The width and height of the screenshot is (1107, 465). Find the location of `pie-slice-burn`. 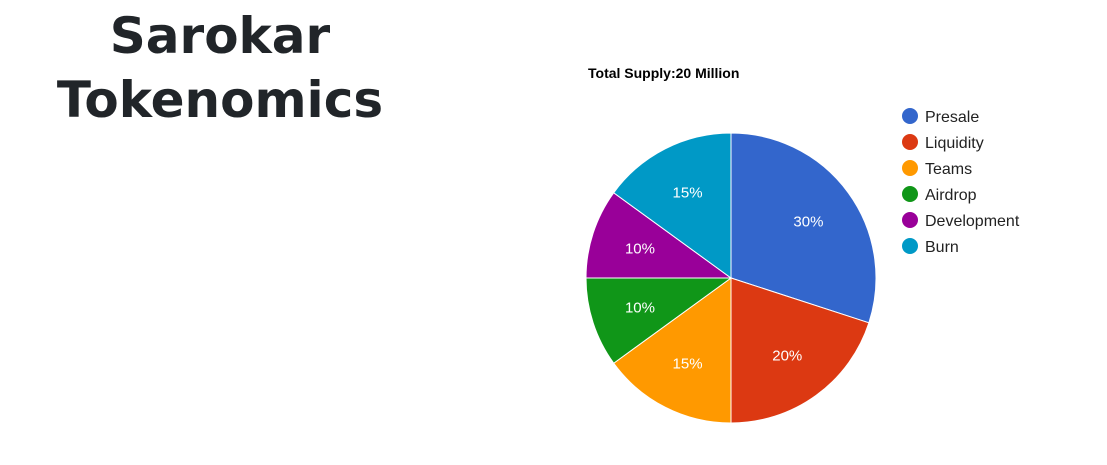

pie-slice-burn is located at coordinates (672, 205).